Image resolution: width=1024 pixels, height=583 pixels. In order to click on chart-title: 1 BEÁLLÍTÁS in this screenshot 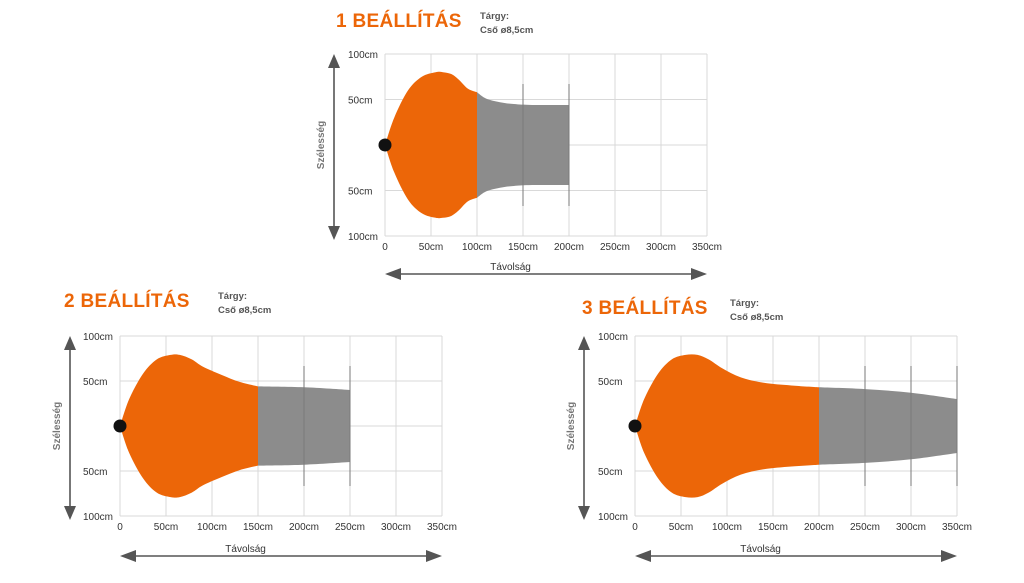, I will do `click(399, 21)`.